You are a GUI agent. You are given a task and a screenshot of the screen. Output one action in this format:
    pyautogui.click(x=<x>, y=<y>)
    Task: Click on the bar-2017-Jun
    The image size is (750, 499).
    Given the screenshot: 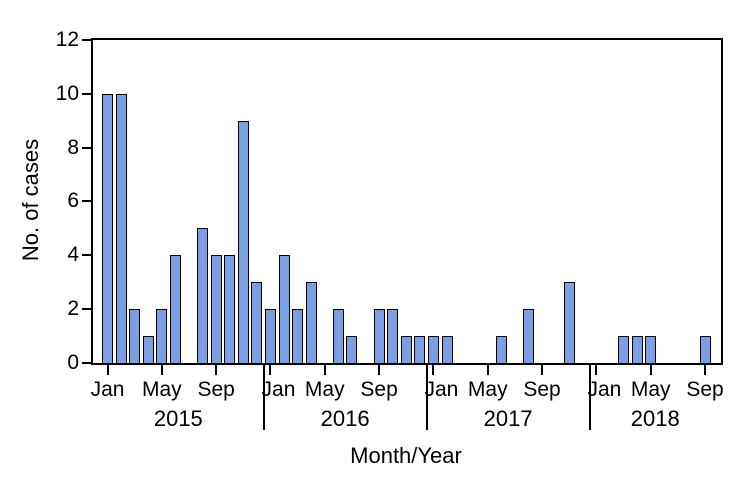 What is the action you would take?
    pyautogui.click(x=501, y=350)
    